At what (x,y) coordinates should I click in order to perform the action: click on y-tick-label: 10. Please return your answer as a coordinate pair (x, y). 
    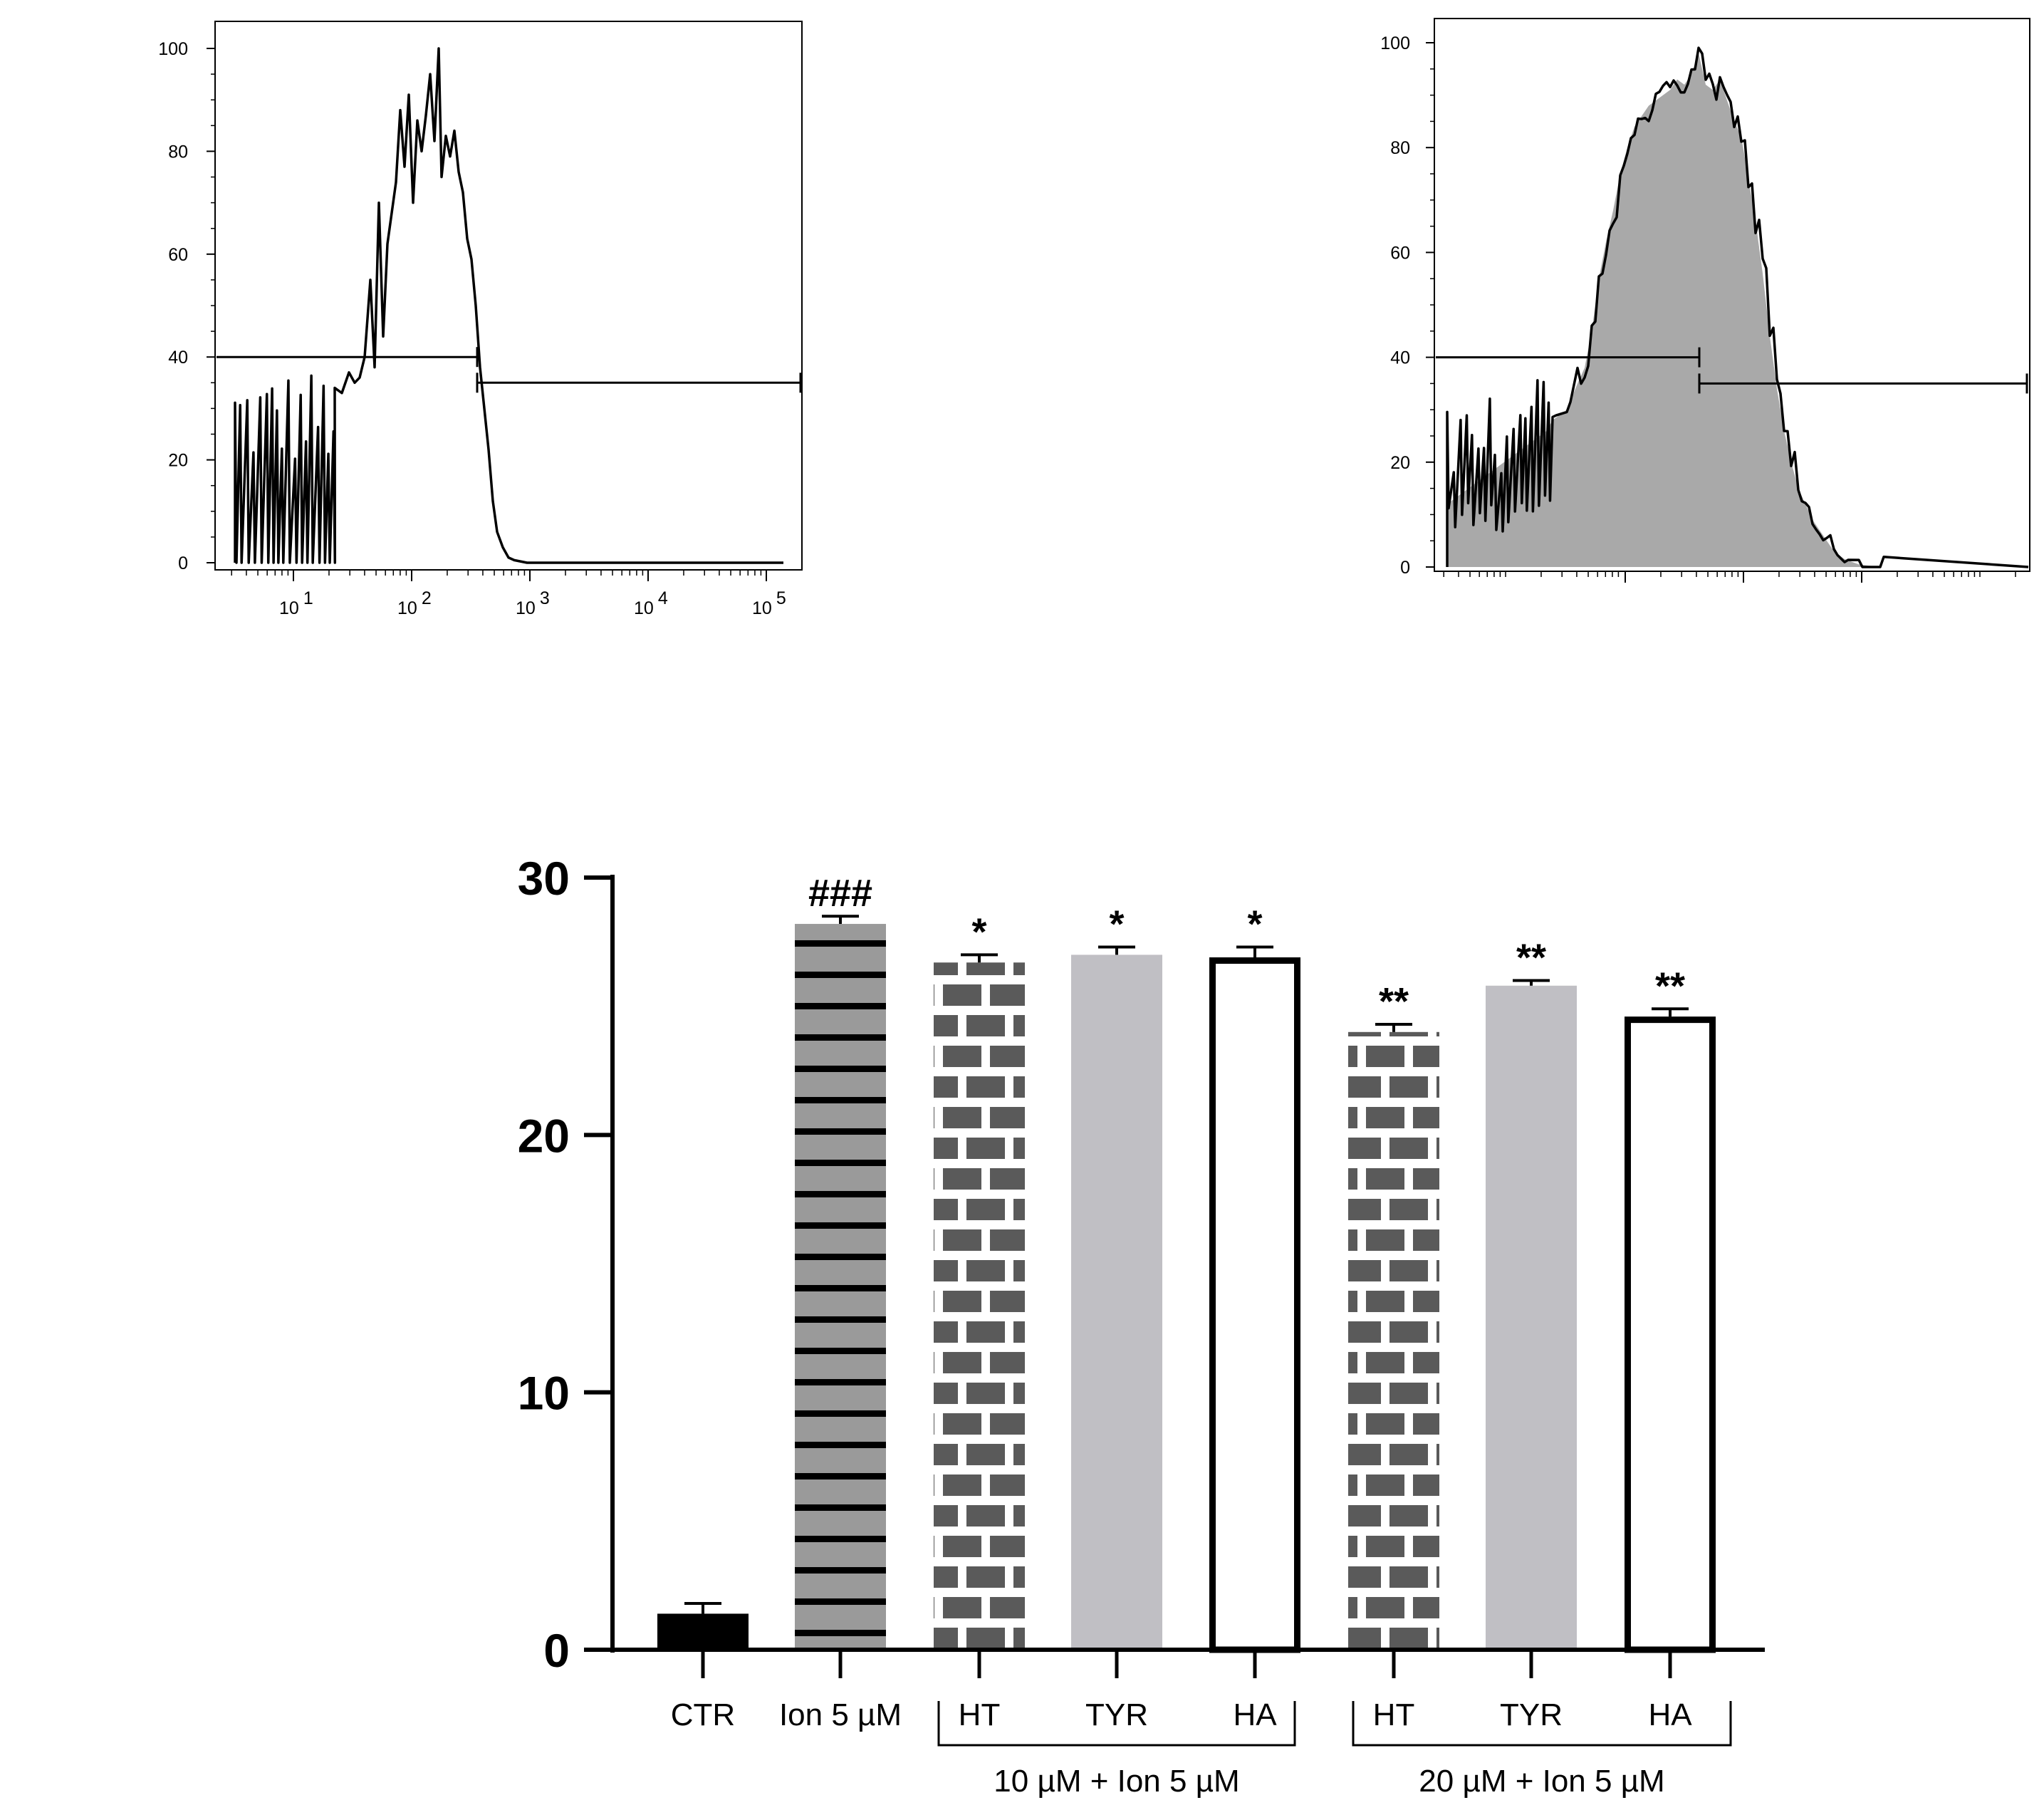
    Looking at the image, I should click on (544, 1393).